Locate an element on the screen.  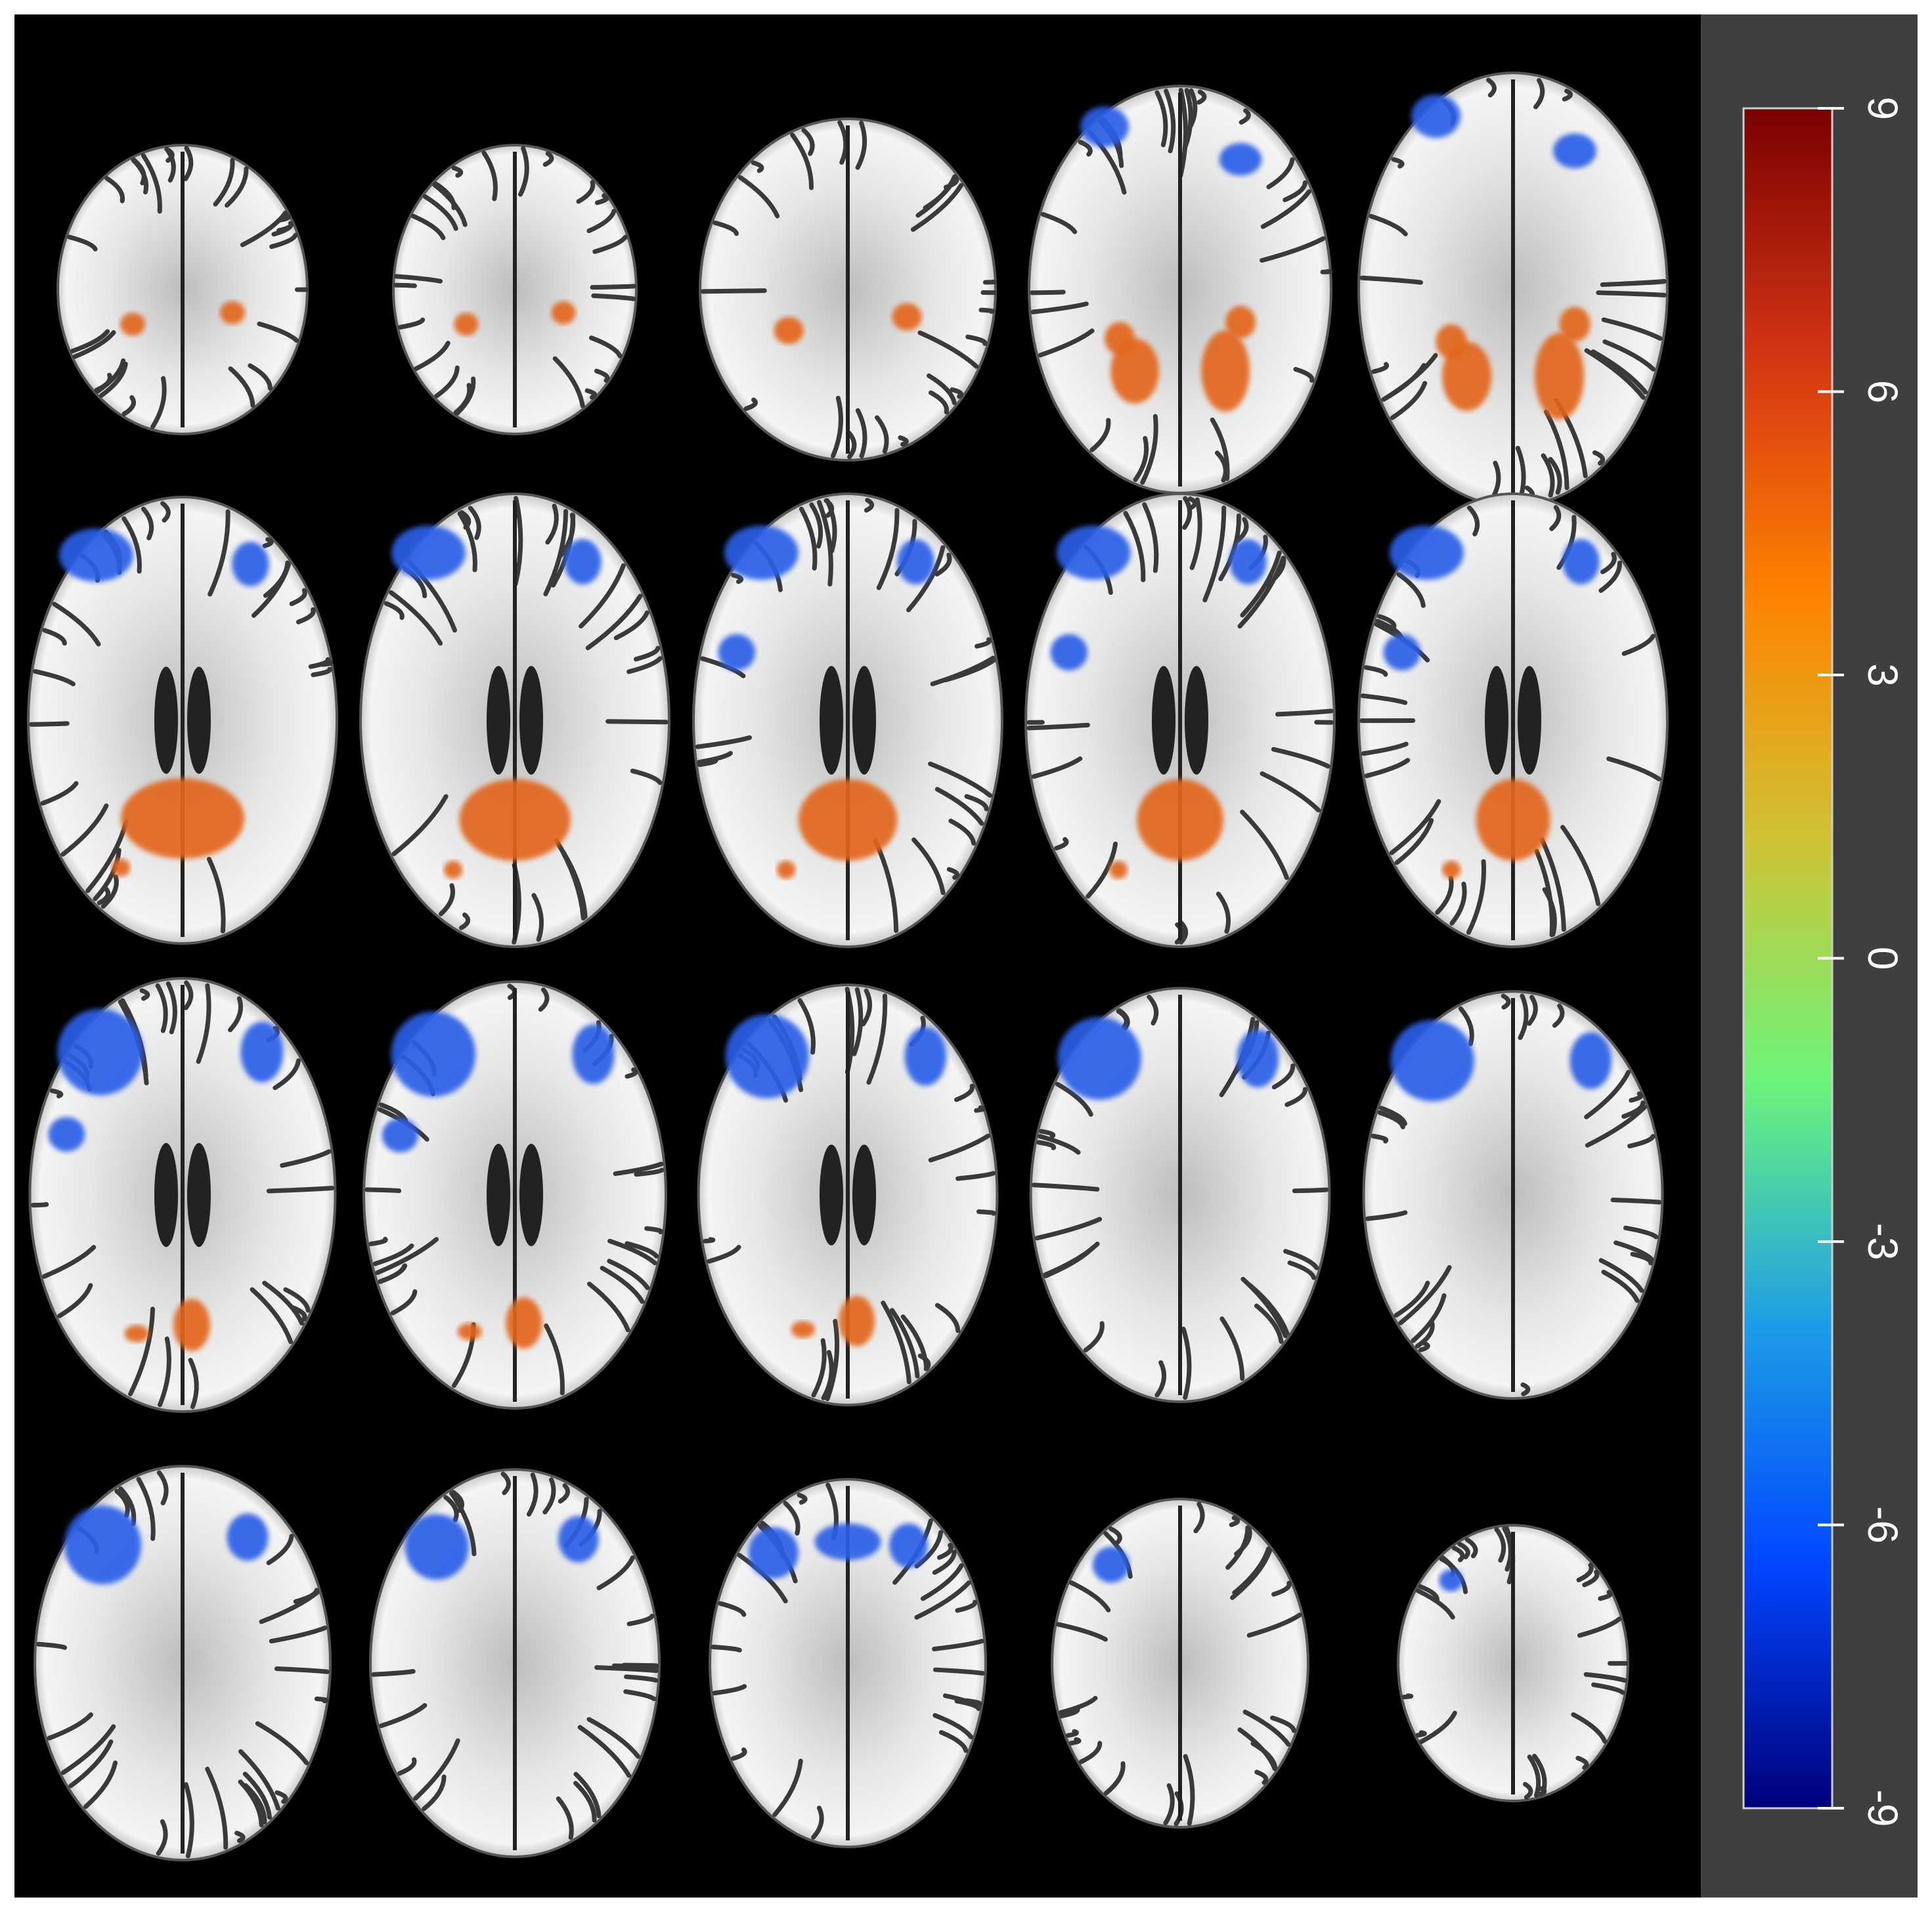
colorbar-tick-label: 0 is located at coordinates (1882, 958).